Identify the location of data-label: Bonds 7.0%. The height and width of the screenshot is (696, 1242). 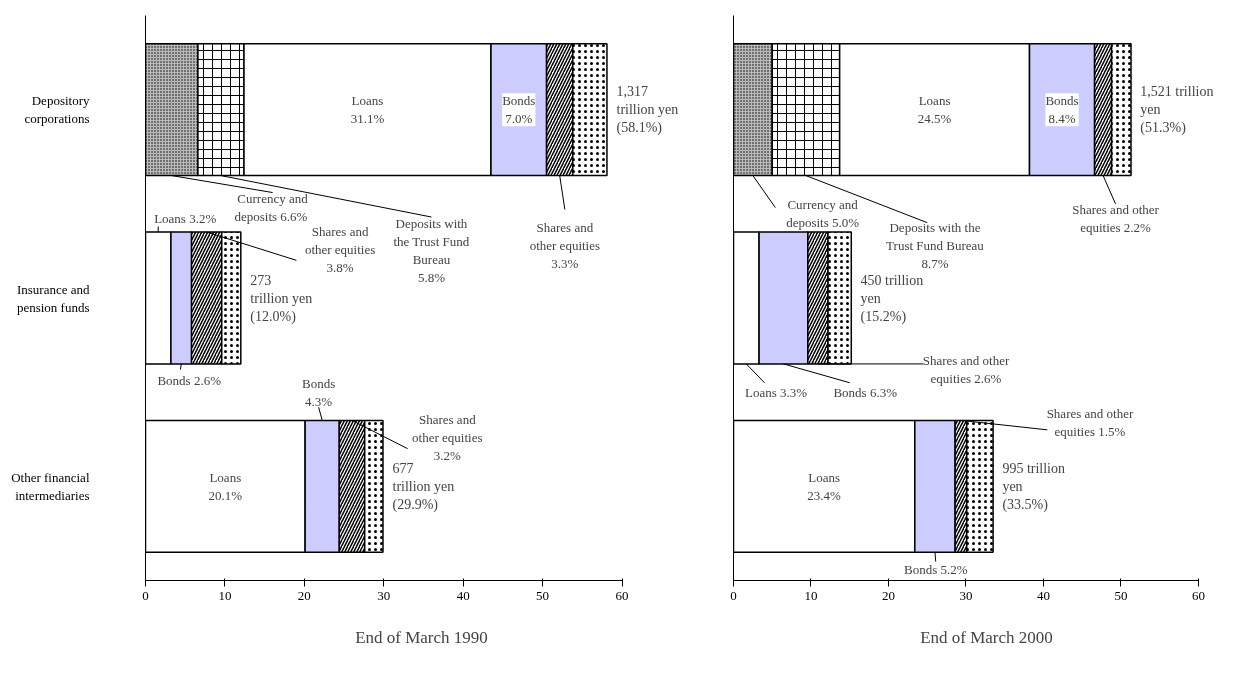
(519, 110).